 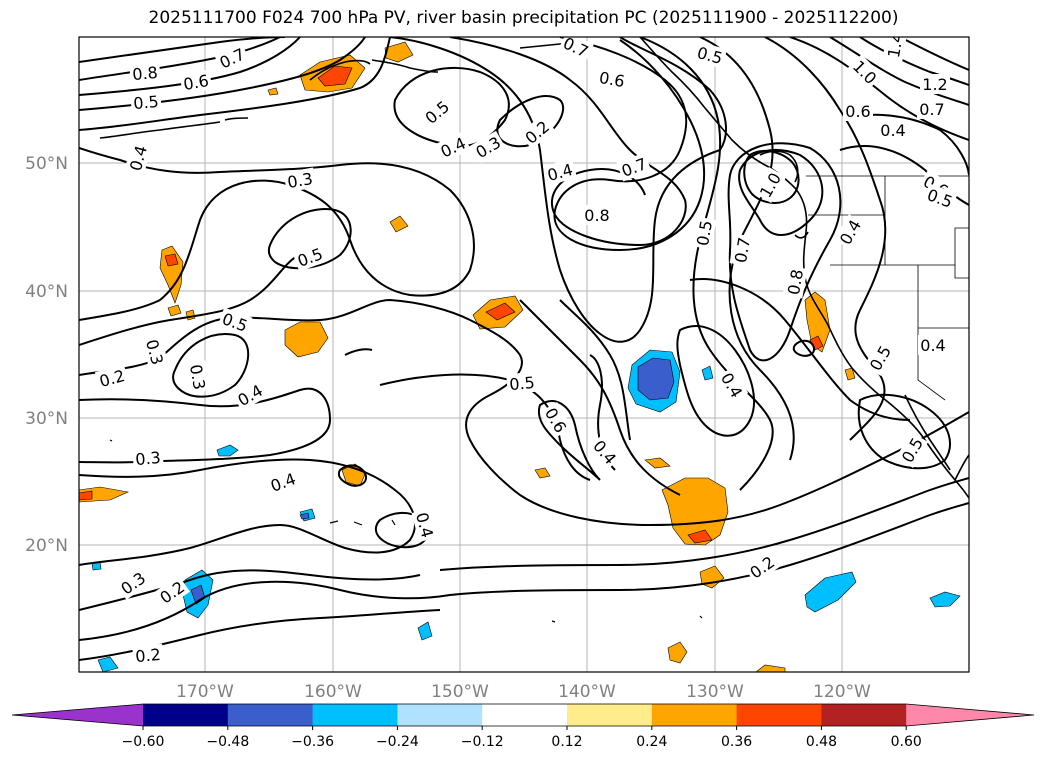 What do you see at coordinates (821, 742) in the screenshot?
I see `colorbar-tick-label: 0.48` at bounding box center [821, 742].